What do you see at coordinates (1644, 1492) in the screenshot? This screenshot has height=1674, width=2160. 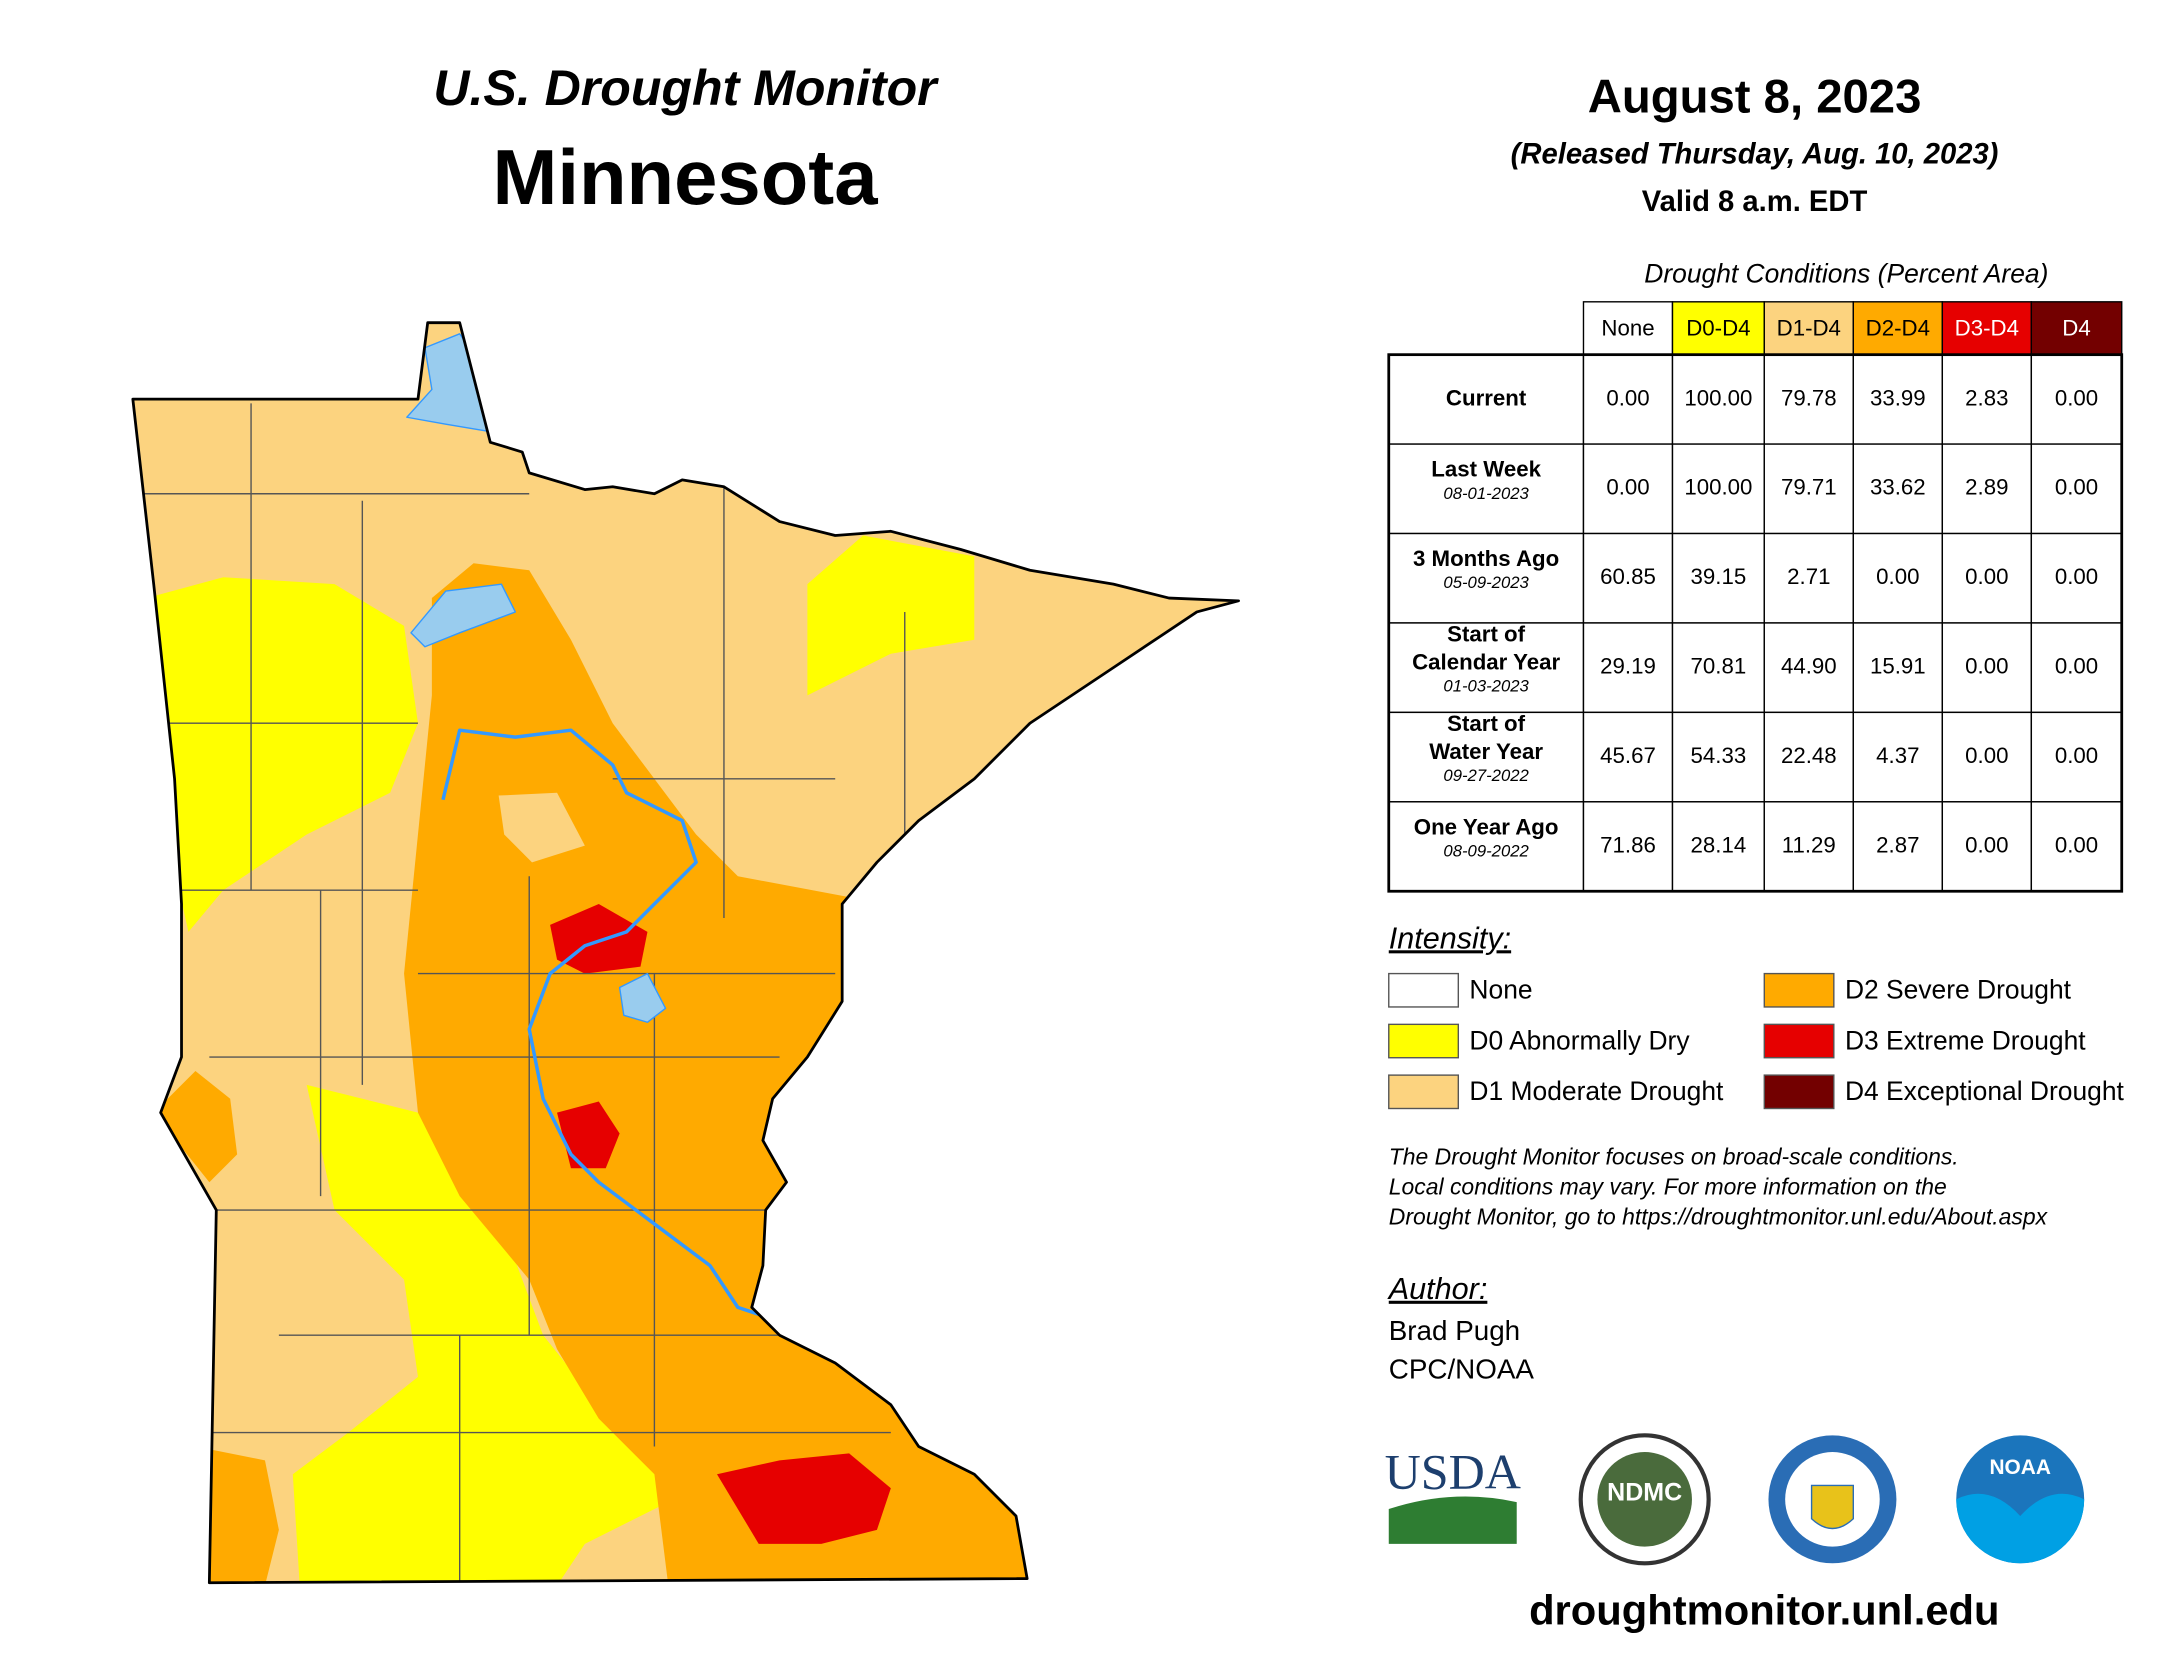 I see `ndmc-text: NDMC` at bounding box center [1644, 1492].